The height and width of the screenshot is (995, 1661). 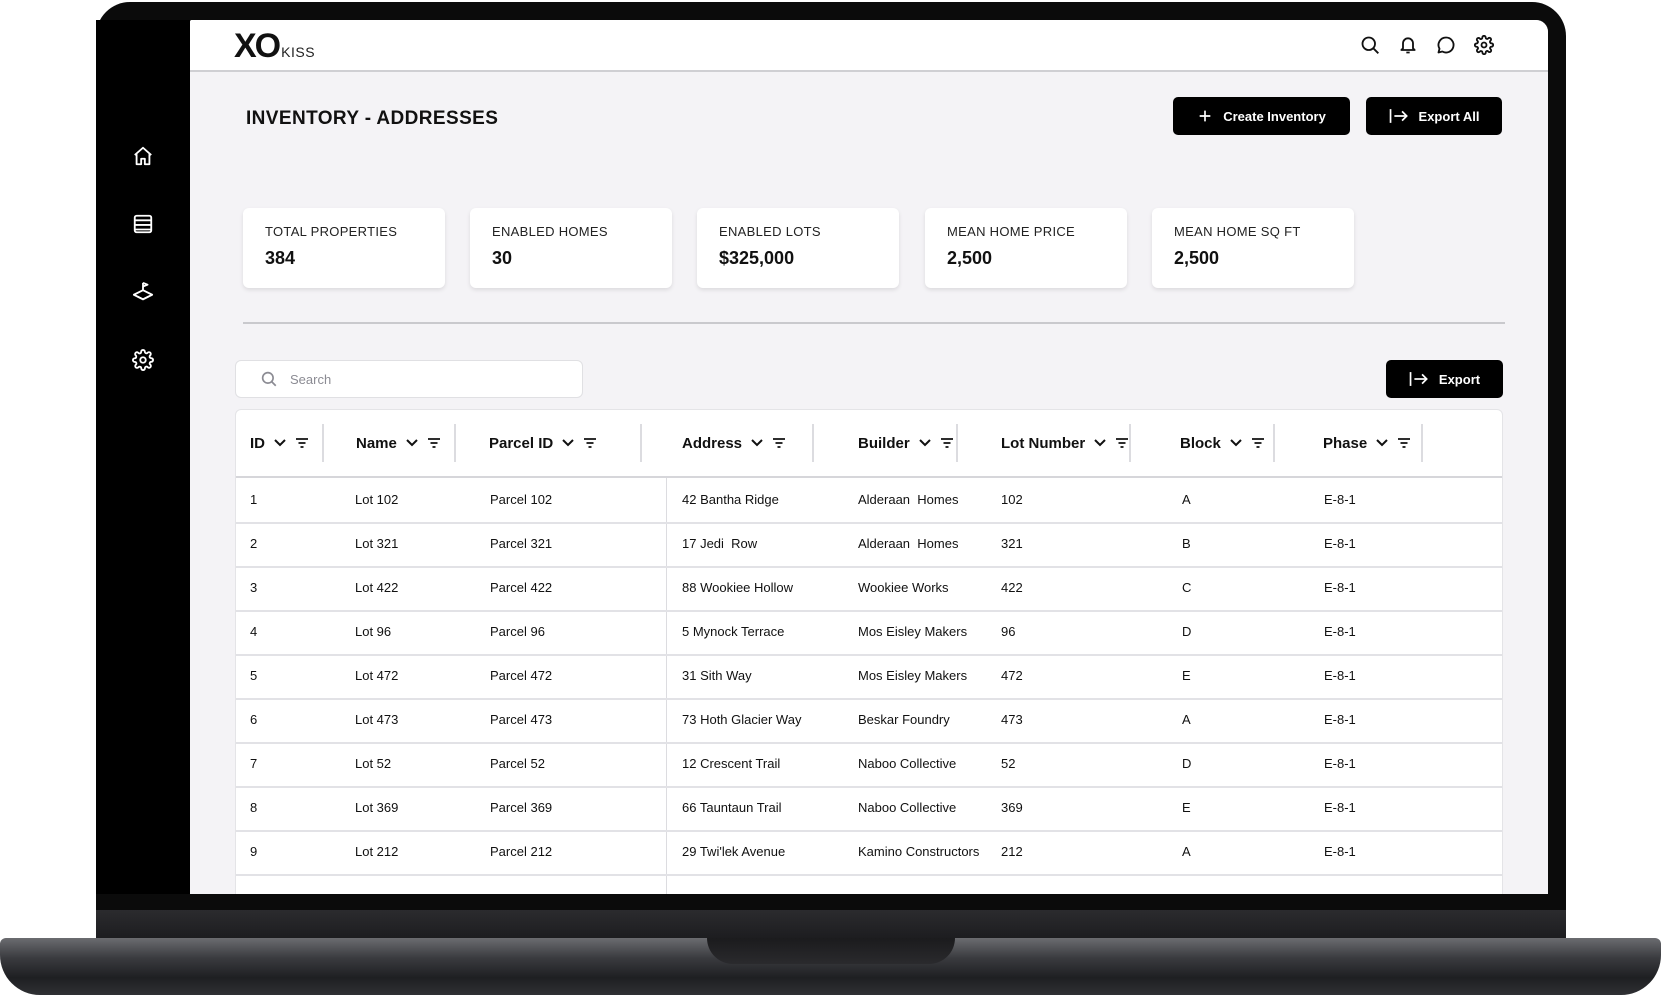 What do you see at coordinates (1186, 543) in the screenshot?
I see `cell-block: B` at bounding box center [1186, 543].